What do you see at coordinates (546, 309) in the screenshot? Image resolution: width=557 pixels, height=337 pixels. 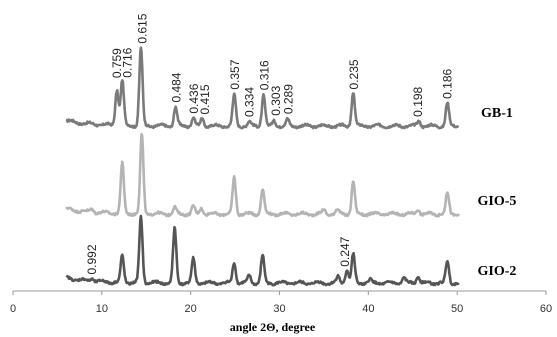 I see `x-tick-label: 60` at bounding box center [546, 309].